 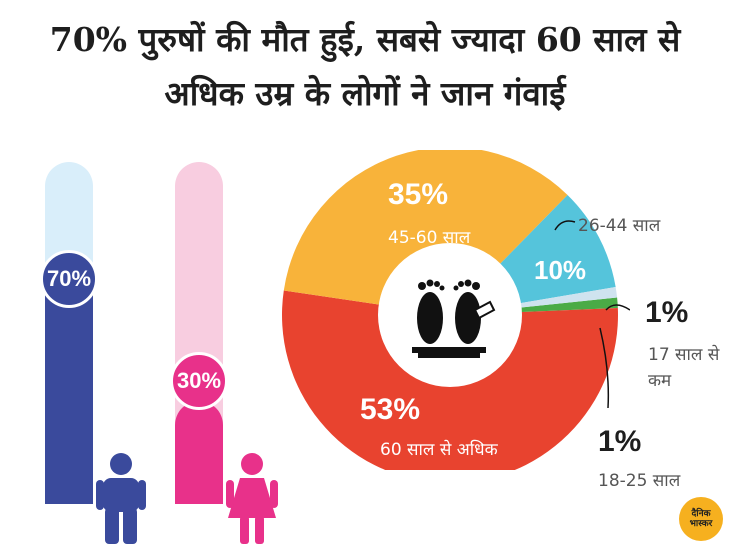 I want to click on feet-icon, so click(x=454, y=318).